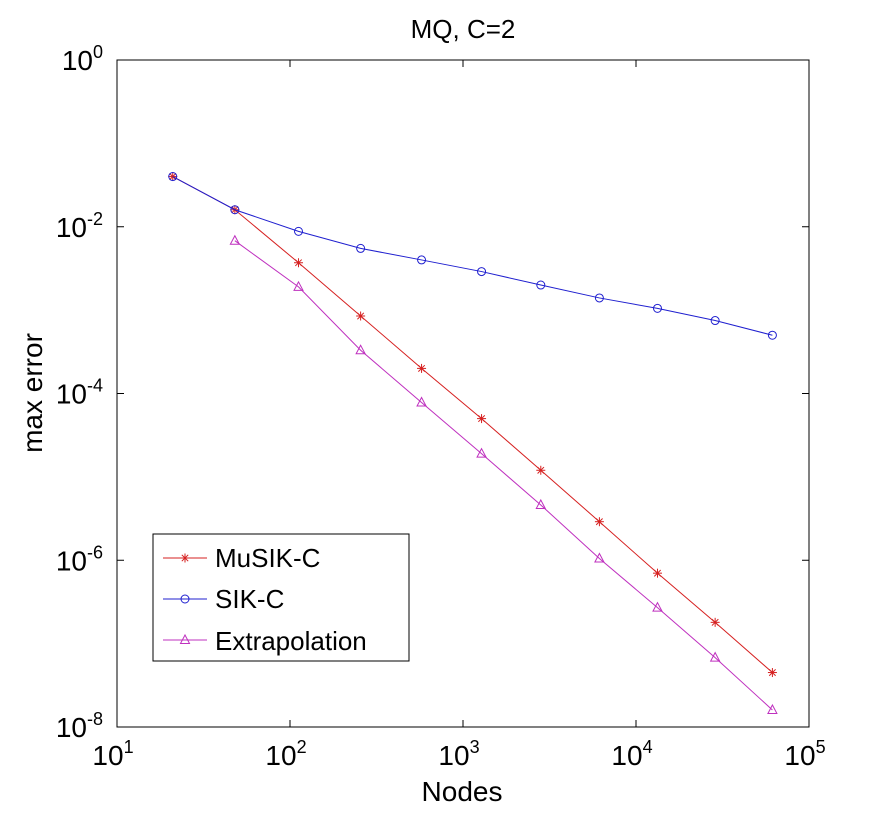 The width and height of the screenshot is (896, 817). Describe the element at coordinates (291, 641) in the screenshot. I see `legend-label-extrapolation: Extrapolation` at that location.